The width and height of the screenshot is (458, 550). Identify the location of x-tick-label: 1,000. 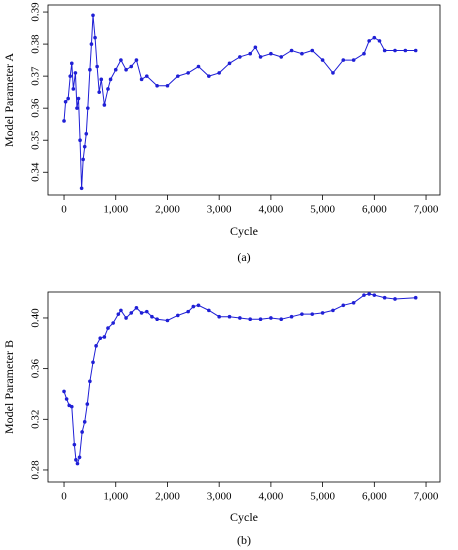
(115, 210).